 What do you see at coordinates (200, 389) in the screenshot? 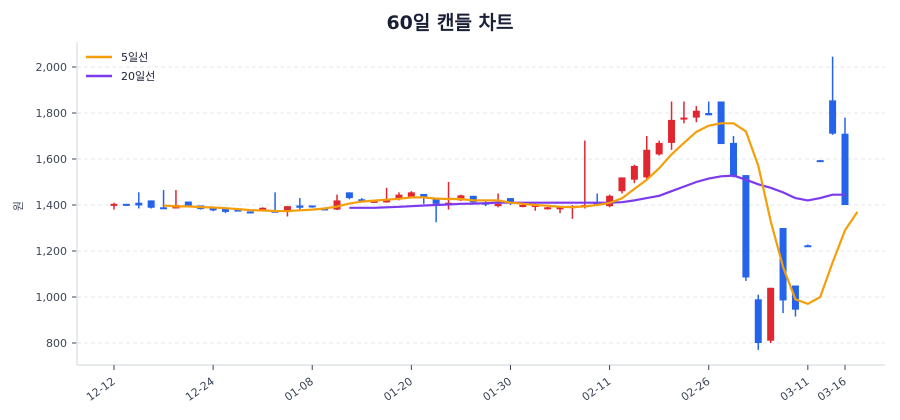
I see `x-tick-label: 12-24` at bounding box center [200, 389].